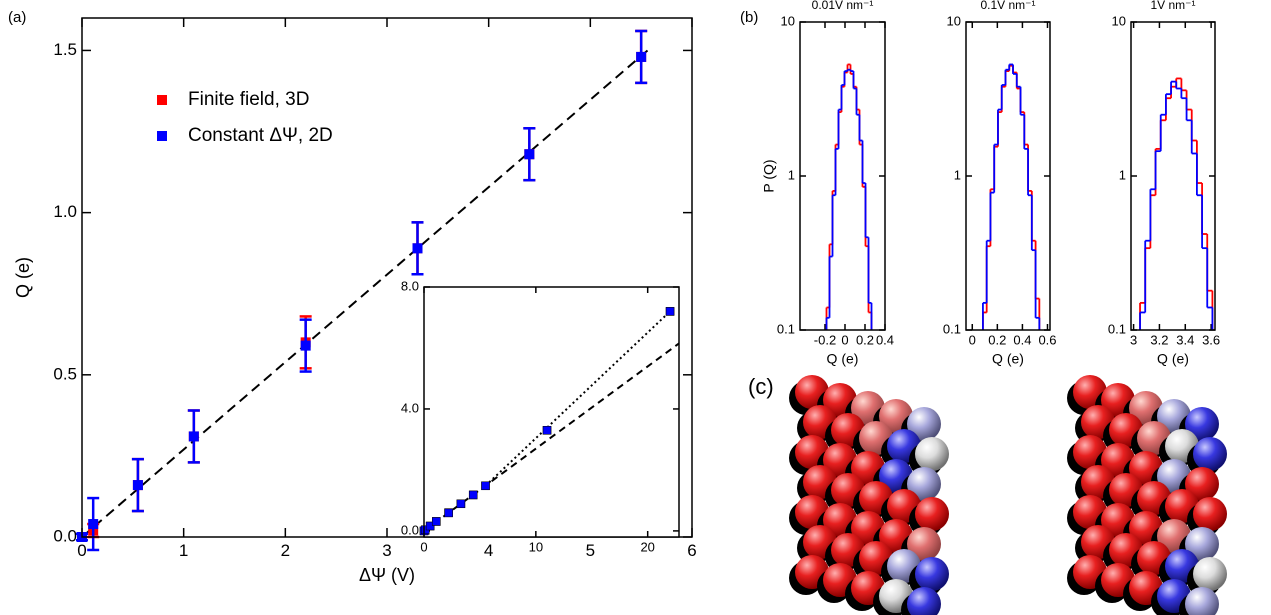 Image resolution: width=1271 pixels, height=615 pixels. I want to click on x-tick-label: 5, so click(590, 550).